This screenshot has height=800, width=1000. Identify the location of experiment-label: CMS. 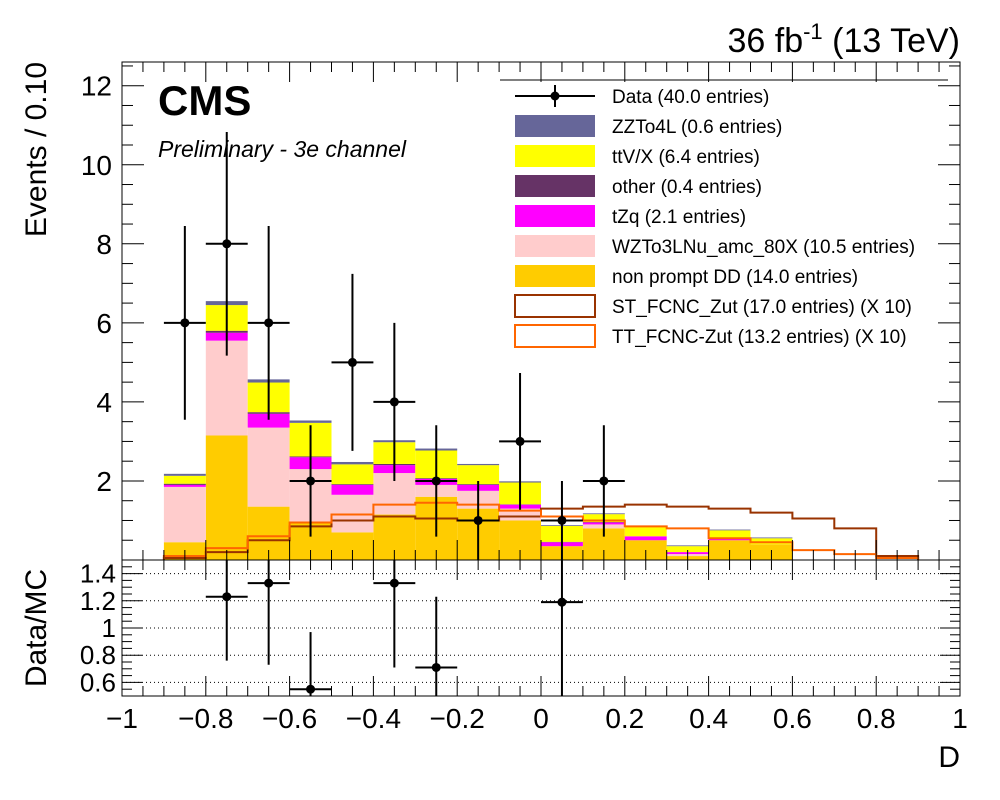
(204, 100).